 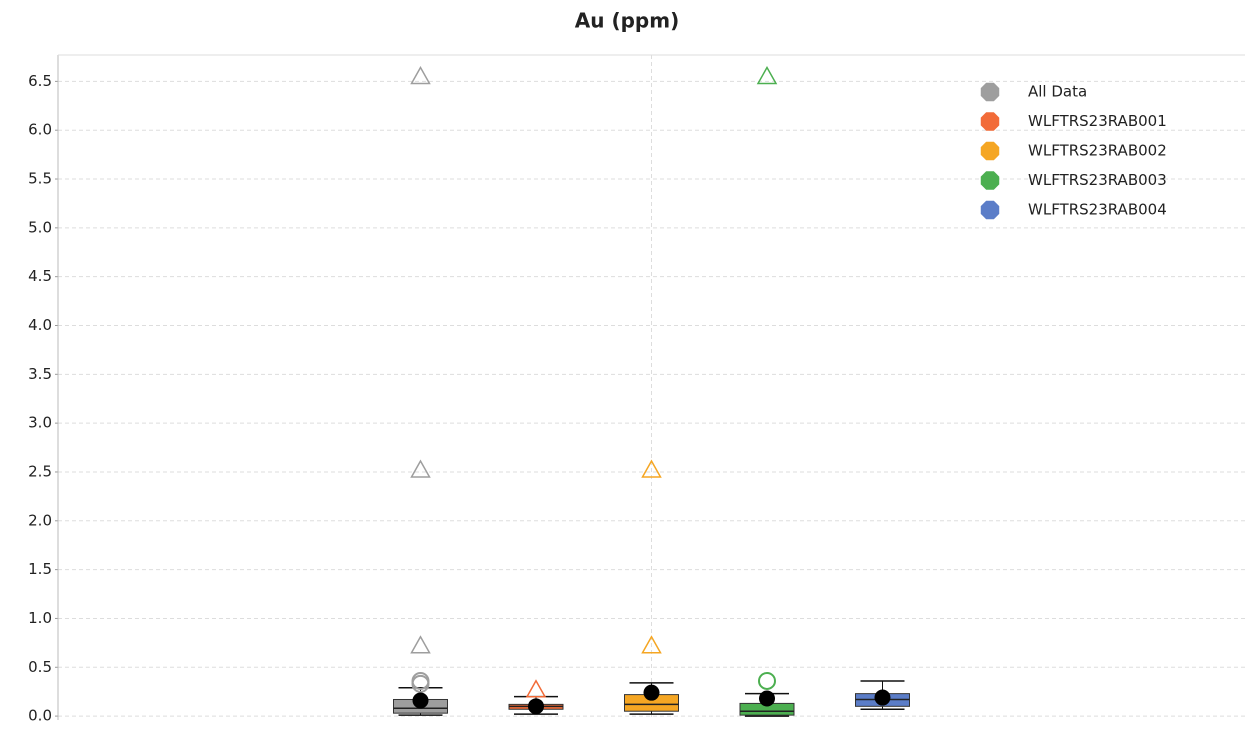 I want to click on legend-label: WLFTRS23RAB004, so click(x=1097, y=210).